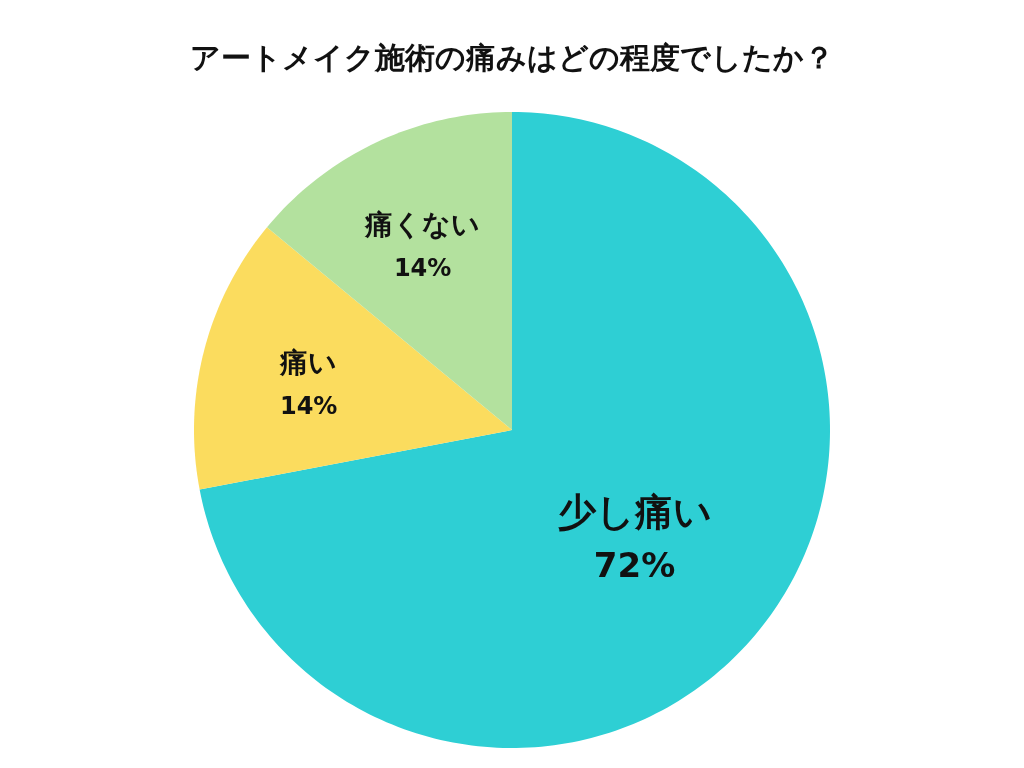 Image resolution: width=1024 pixels, height=768 pixels. I want to click on slice-label: 少し痛い, so click(634, 512).